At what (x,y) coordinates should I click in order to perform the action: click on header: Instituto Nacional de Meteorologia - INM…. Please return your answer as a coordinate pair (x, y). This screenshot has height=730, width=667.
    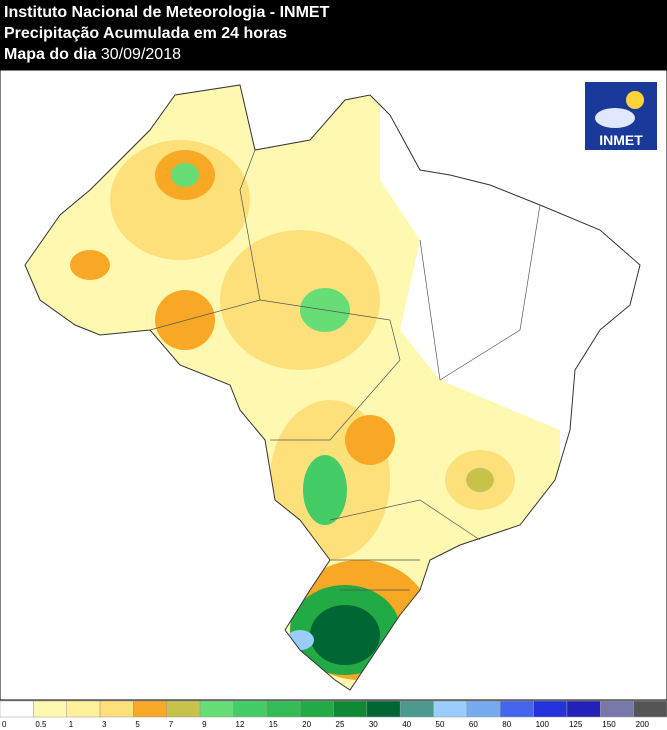
    Looking at the image, I should click on (333, 35).